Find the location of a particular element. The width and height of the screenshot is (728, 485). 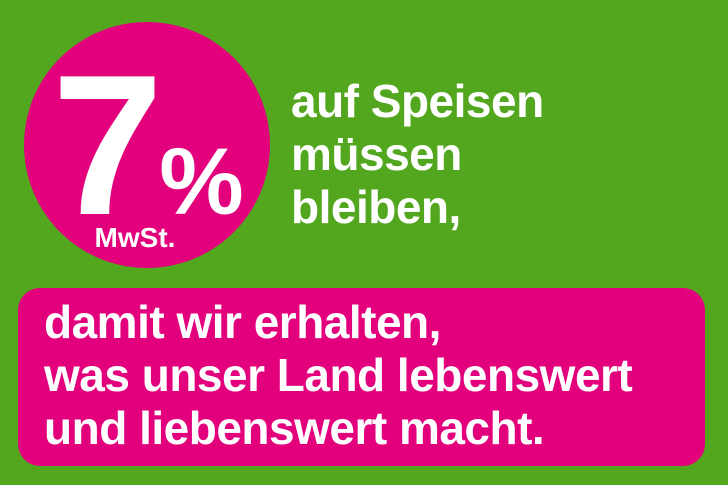

banner-line-3: und liebenswert macht. is located at coordinates (294, 428).